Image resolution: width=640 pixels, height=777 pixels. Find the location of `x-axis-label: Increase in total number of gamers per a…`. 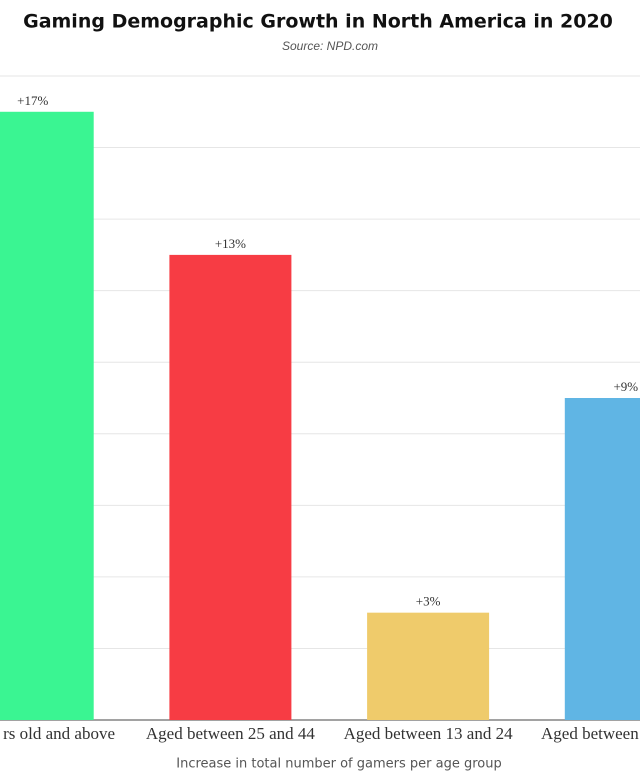

x-axis-label: Increase in total number of gamers per a… is located at coordinates (338, 764).